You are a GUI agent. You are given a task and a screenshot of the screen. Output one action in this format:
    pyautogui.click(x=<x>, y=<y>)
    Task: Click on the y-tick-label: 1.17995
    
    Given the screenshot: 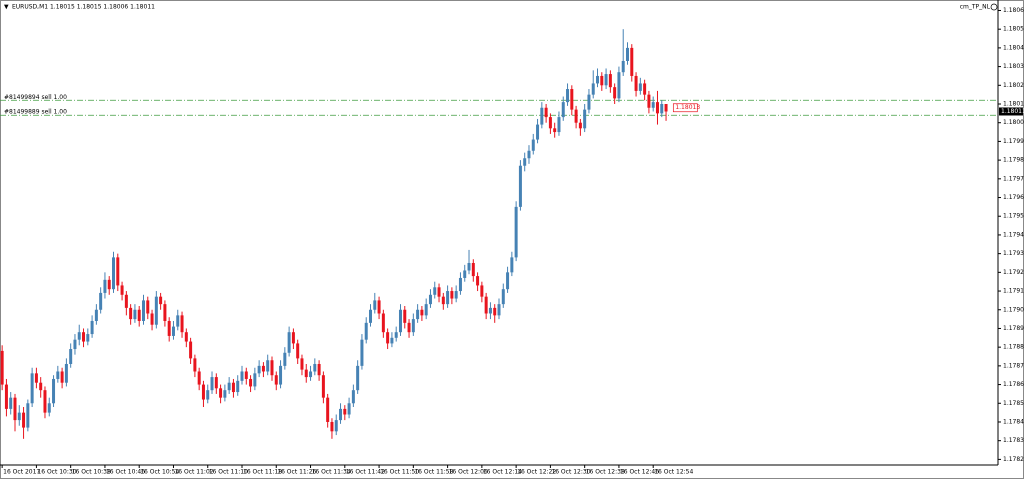 What is the action you would take?
    pyautogui.click(x=1013, y=141)
    